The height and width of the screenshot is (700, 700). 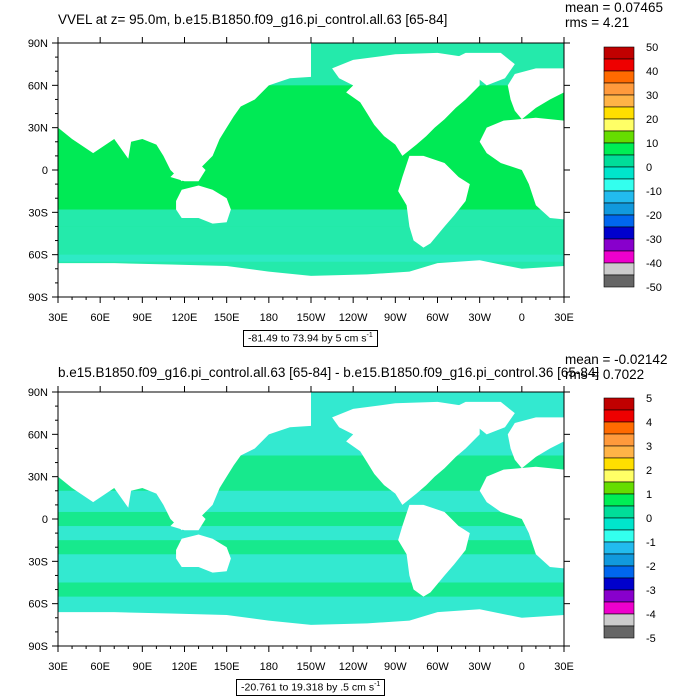 I want to click on lat-label: 30S, so click(x=38, y=213).